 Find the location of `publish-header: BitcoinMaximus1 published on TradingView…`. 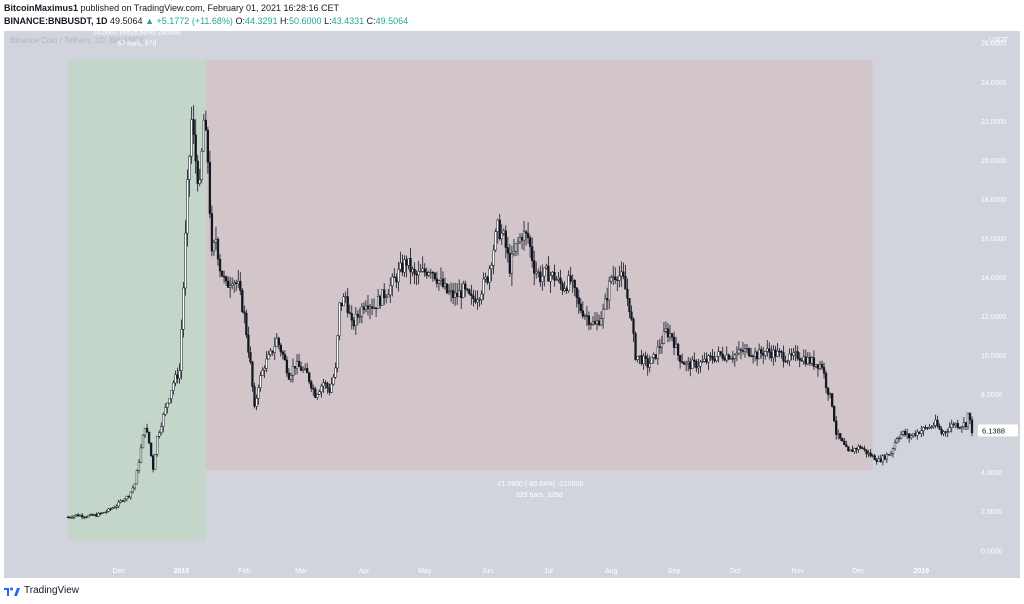

publish-header: BitcoinMaximus1 published on TradingView… is located at coordinates (171, 8).